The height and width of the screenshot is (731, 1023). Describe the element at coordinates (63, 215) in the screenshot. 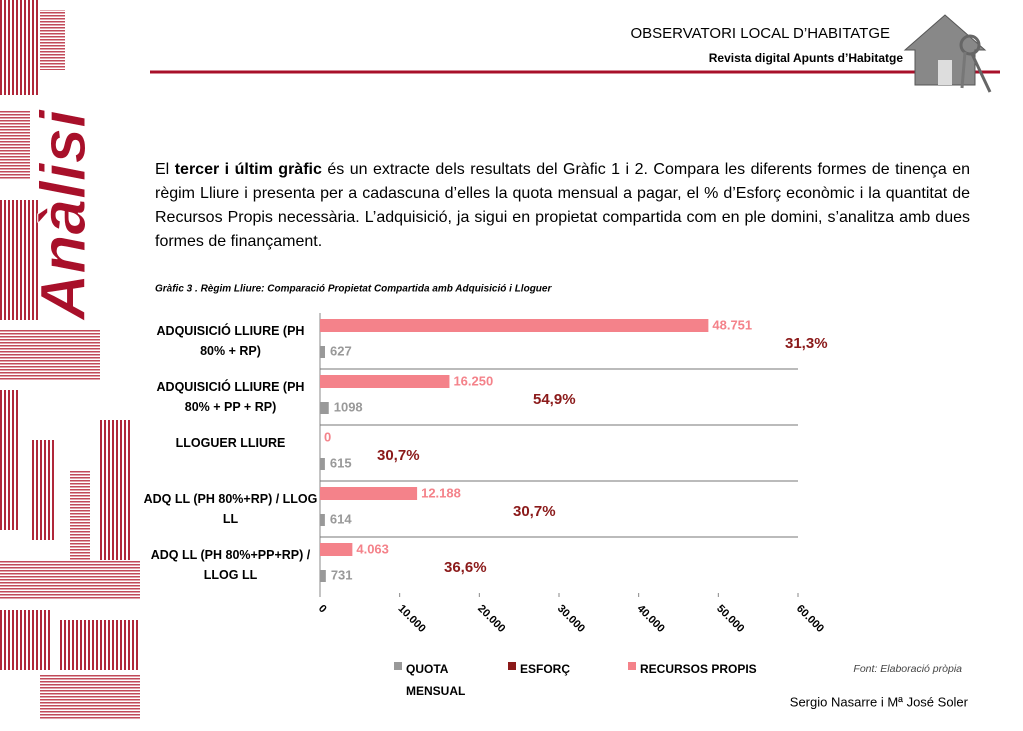

I see `side-label: Anàlisi` at that location.